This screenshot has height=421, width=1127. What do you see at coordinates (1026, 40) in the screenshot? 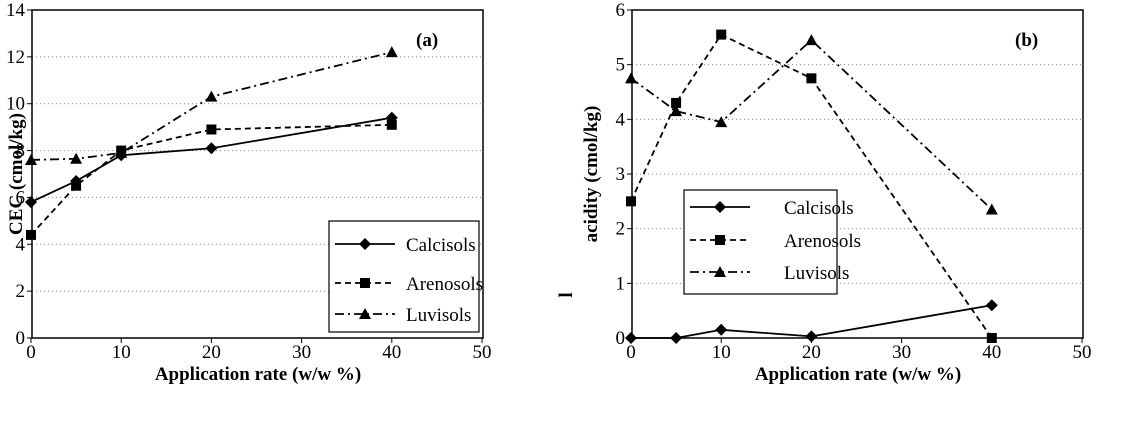
I see `panel-label: (b)` at bounding box center [1026, 40].